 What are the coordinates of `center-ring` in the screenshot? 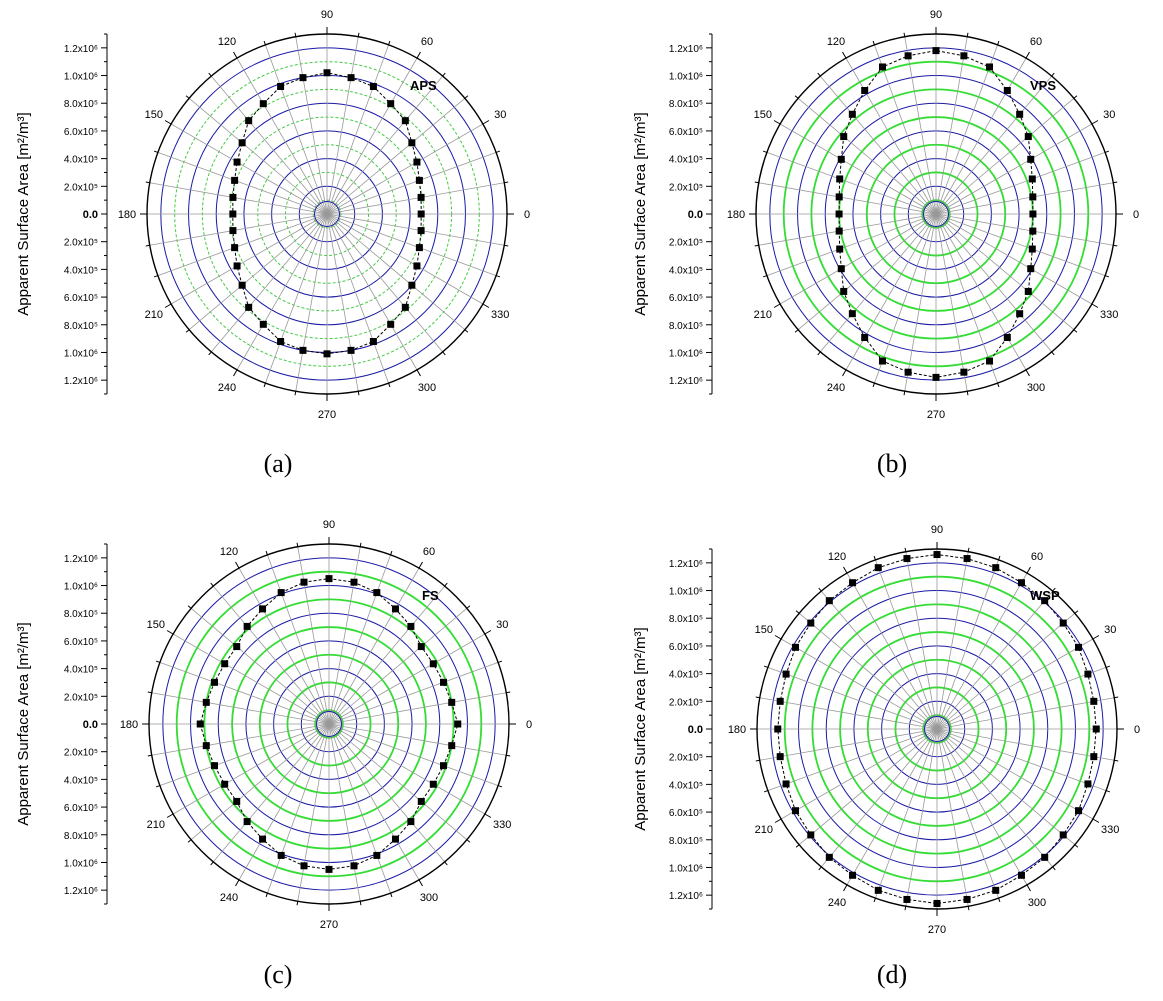 It's located at (937, 729).